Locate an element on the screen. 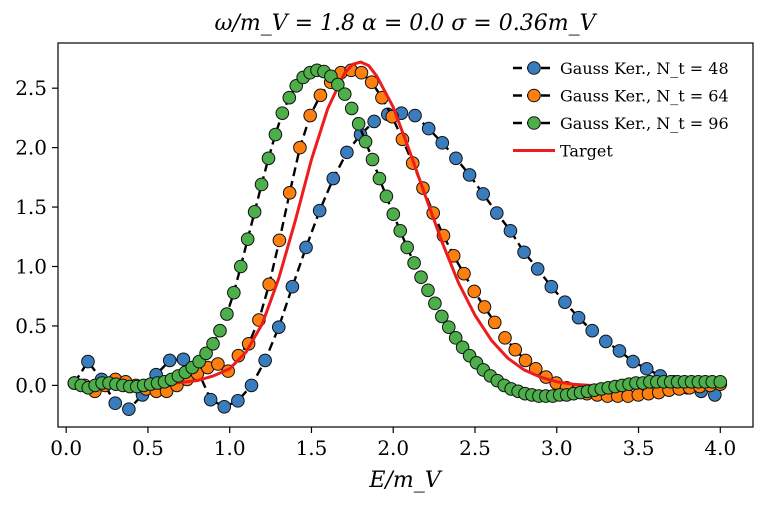  legend-label: Target is located at coordinates (586, 151).